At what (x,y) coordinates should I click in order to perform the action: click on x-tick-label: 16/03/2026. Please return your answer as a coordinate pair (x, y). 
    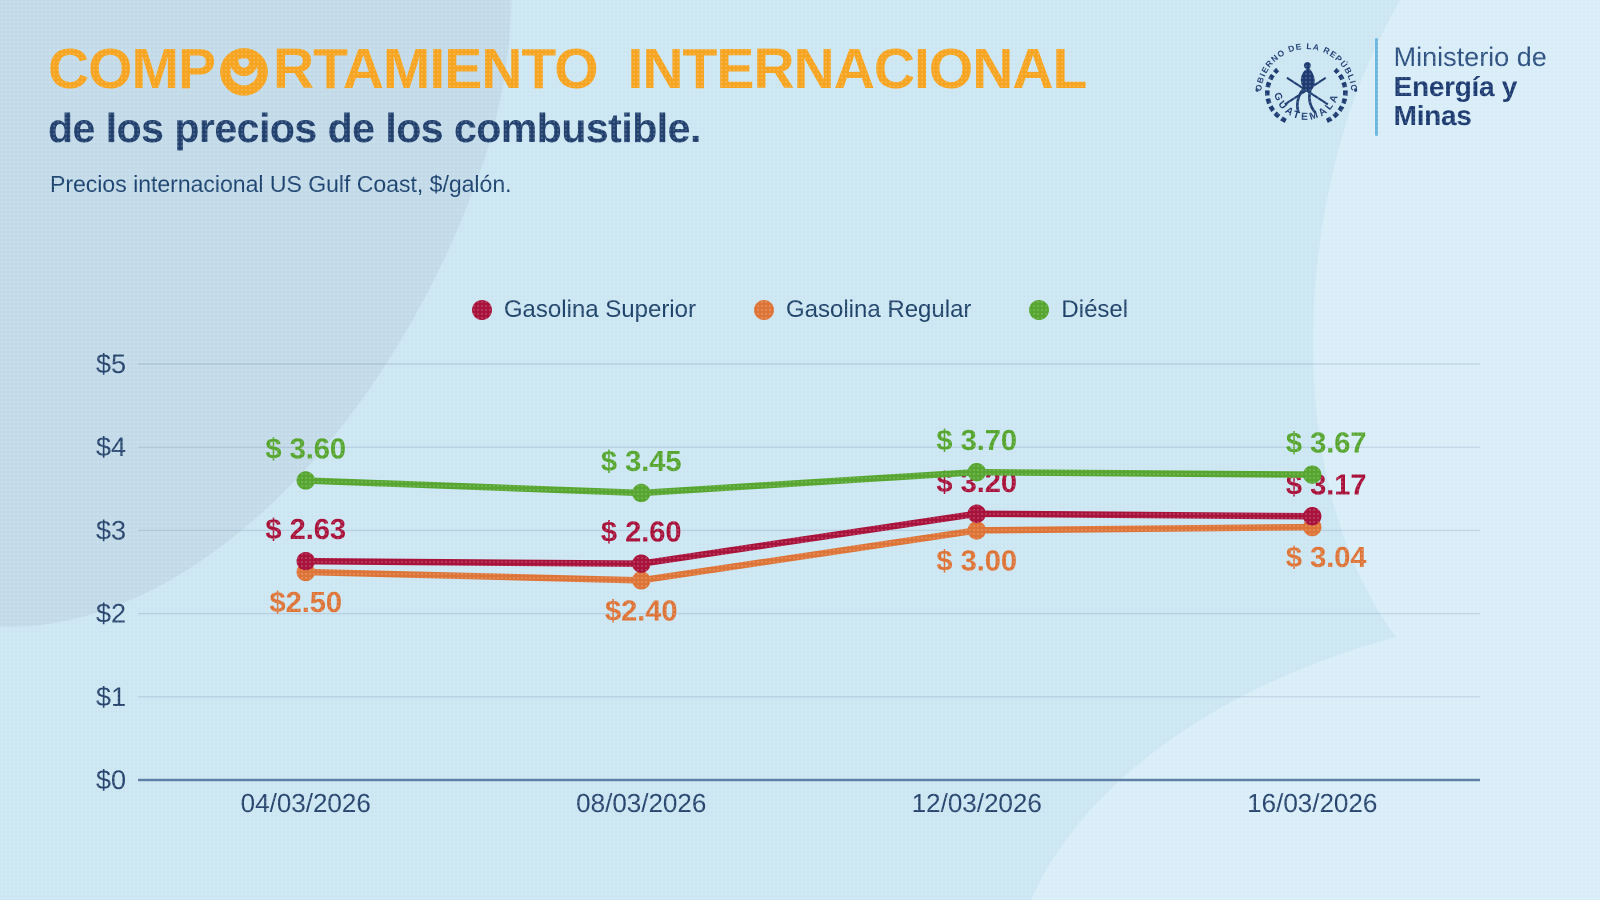
    Looking at the image, I should click on (1312, 803).